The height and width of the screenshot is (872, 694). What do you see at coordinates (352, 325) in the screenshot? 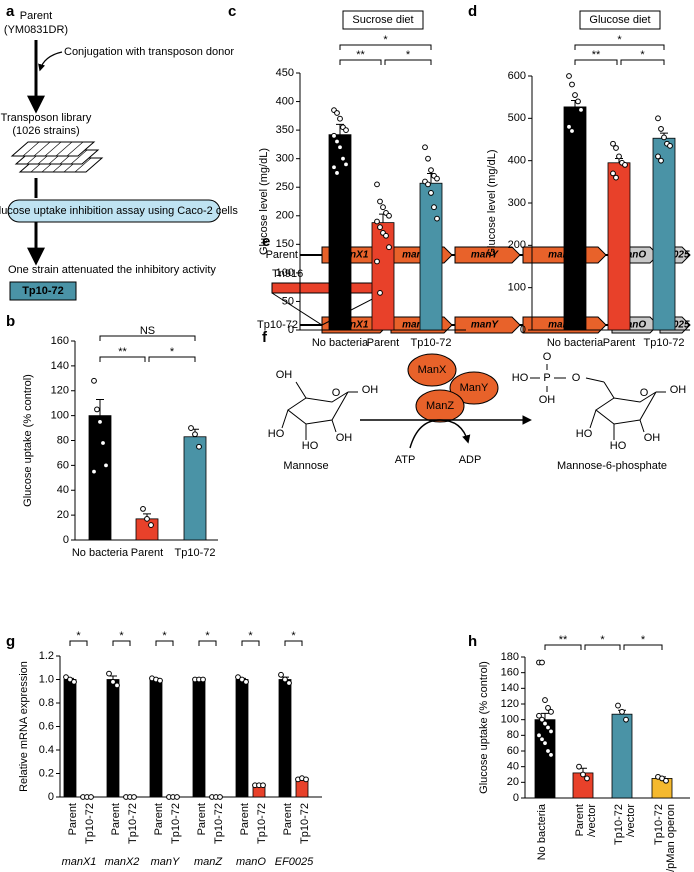
I see `gene-label: manX1` at bounding box center [352, 325].